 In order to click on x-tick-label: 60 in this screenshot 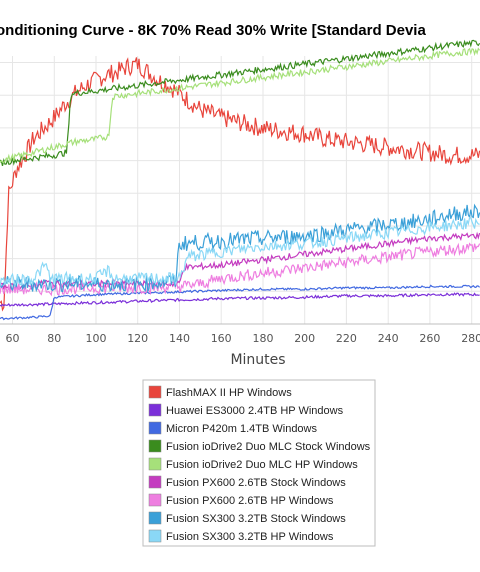, I will do `click(13, 338)`.